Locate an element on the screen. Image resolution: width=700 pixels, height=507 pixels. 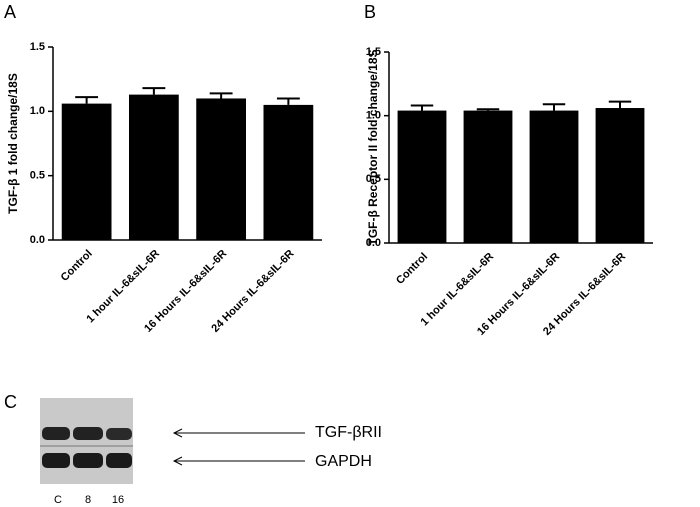
arrows is located at coordinates (238, 447).